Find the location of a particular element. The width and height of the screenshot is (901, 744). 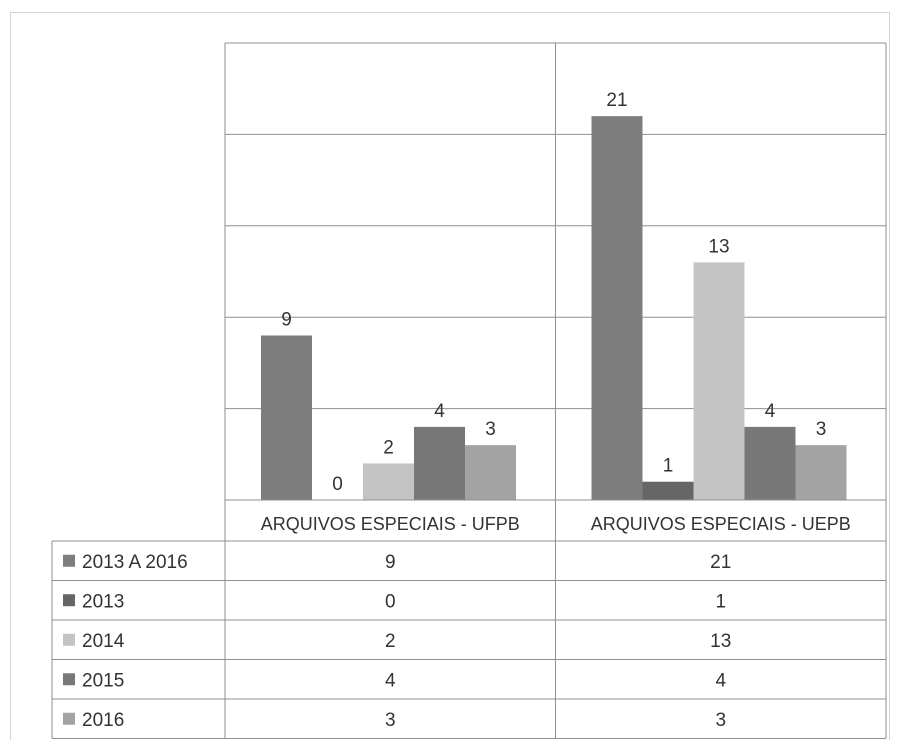

table-cell-value: 1 is located at coordinates (720, 601).